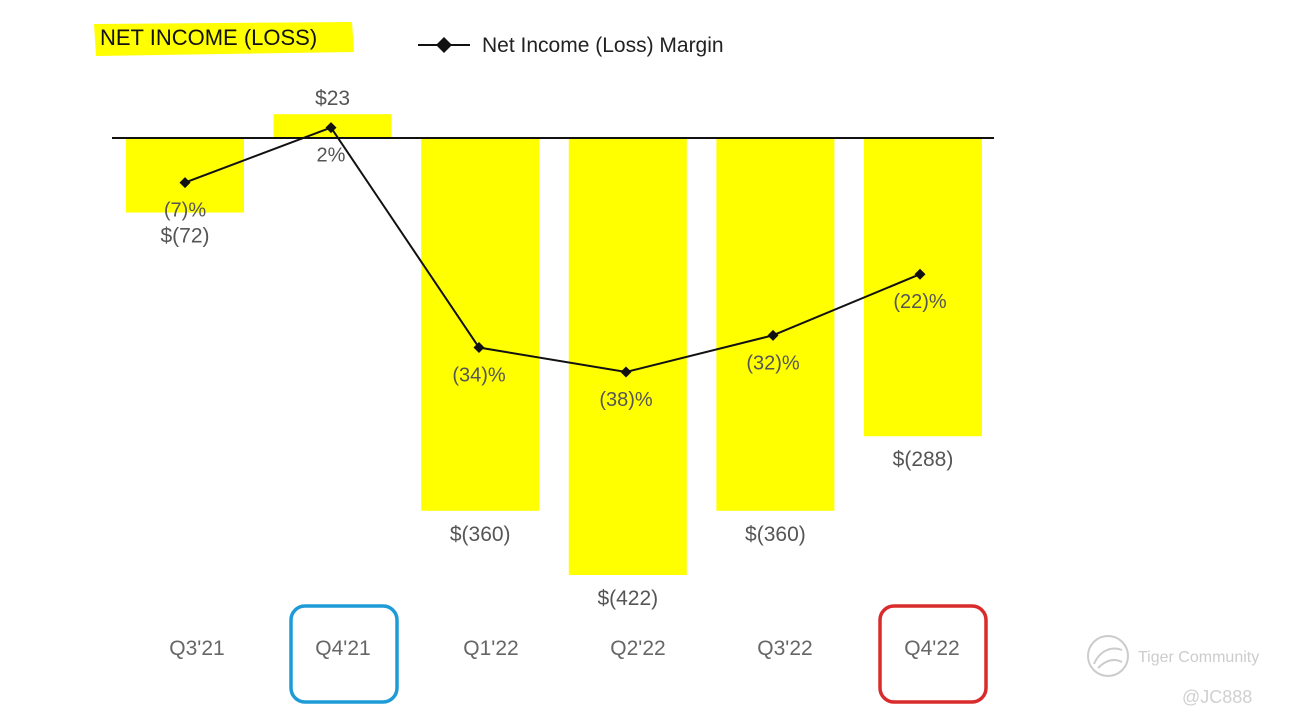 The height and width of the screenshot is (727, 1295). I want to click on margin-label-q1-22: (34)%, so click(479, 376).